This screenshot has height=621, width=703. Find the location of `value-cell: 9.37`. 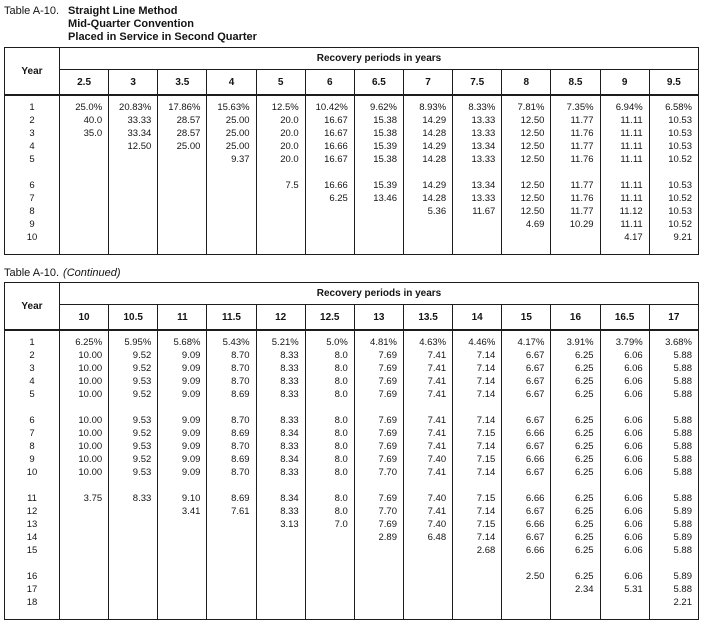

value-cell: 9.37 is located at coordinates (231, 159).